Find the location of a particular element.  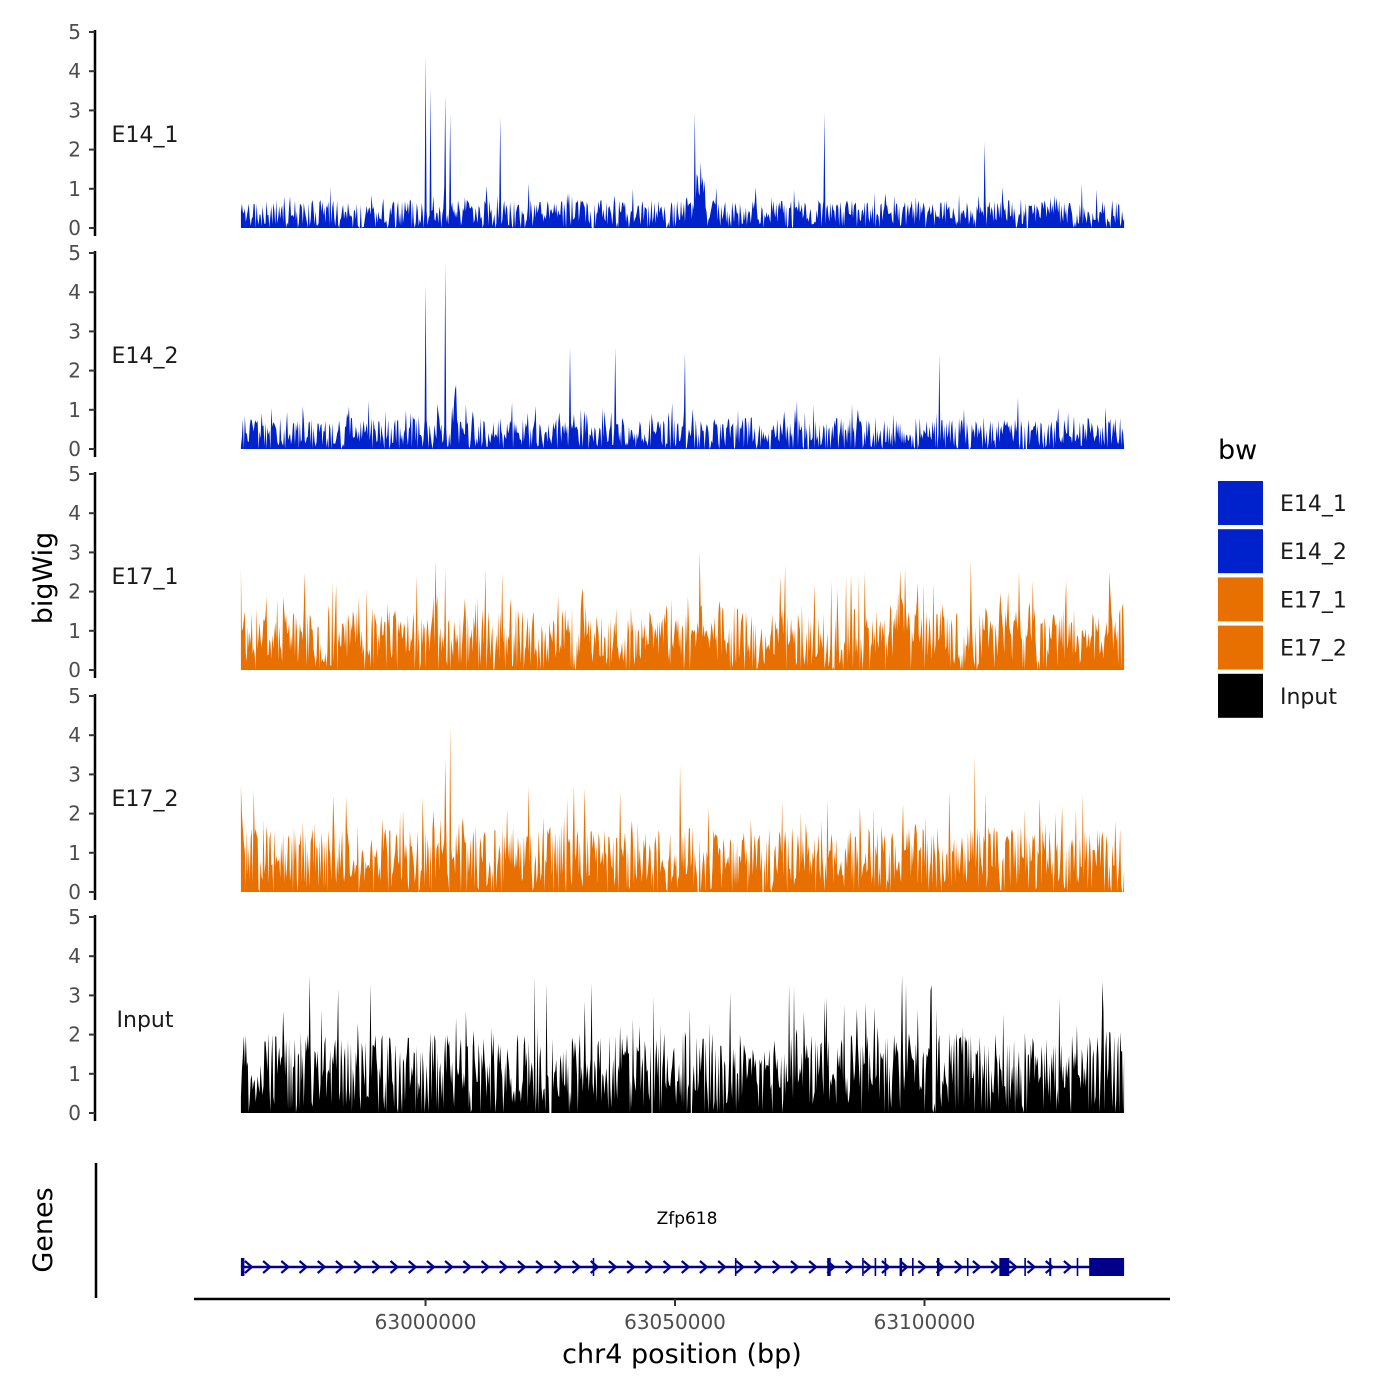

gene-model-zfp618 is located at coordinates (682, 1267).